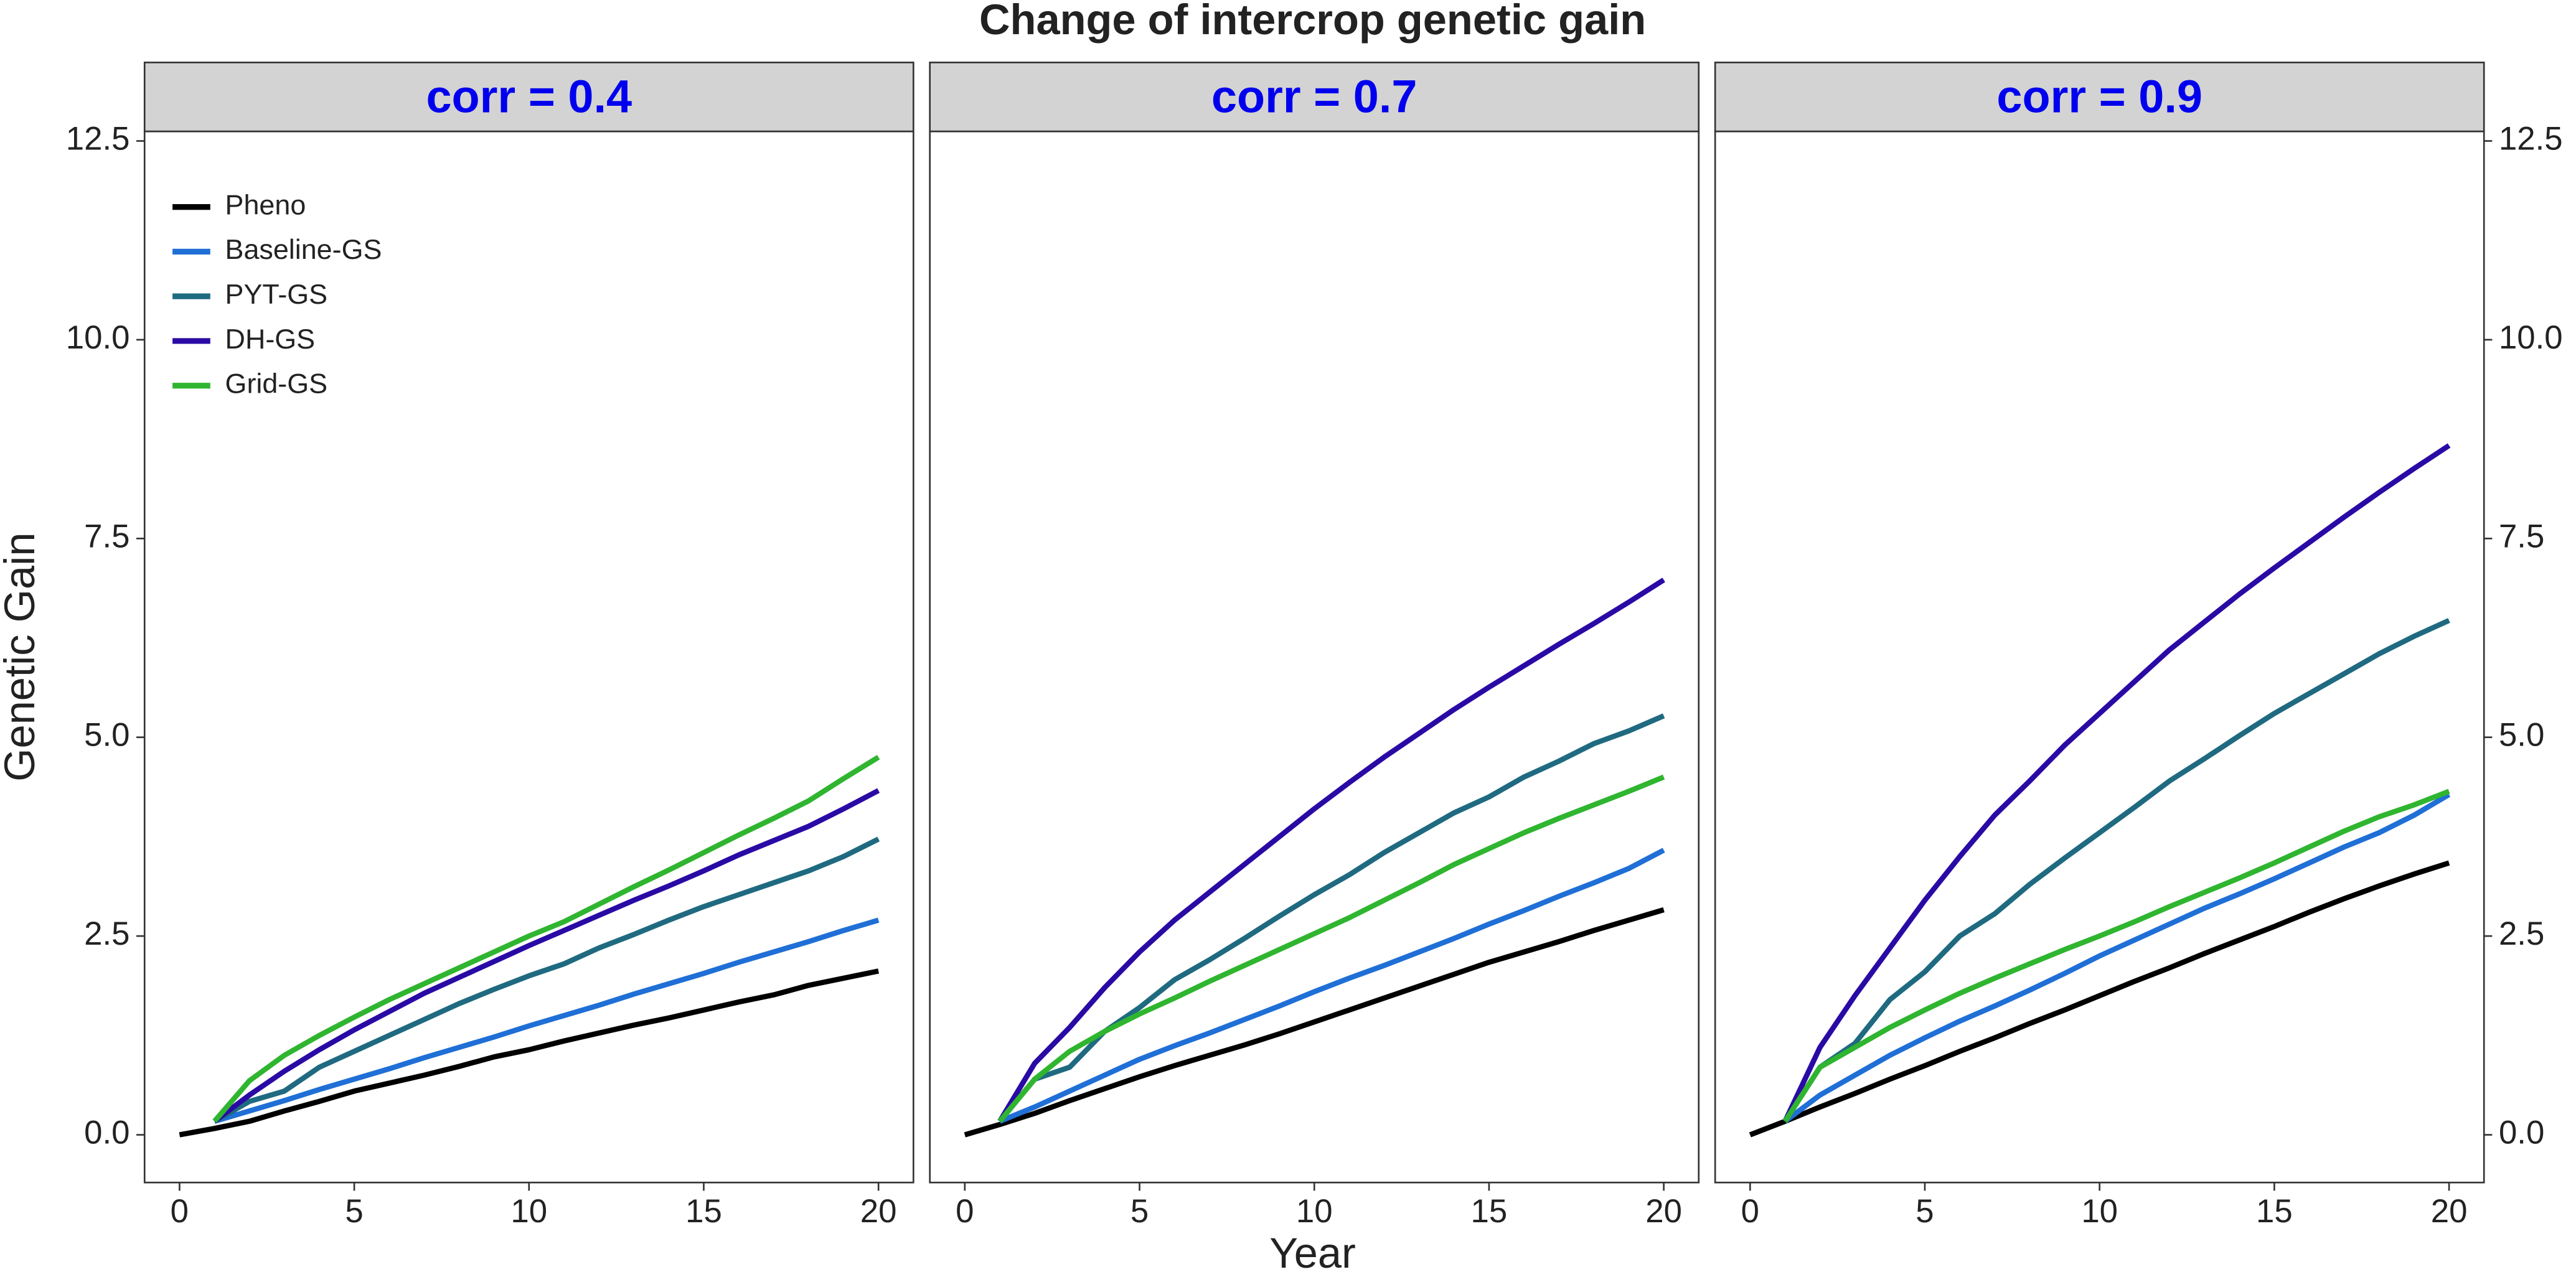  I want to click on legend-label: Pheno, so click(265, 204).